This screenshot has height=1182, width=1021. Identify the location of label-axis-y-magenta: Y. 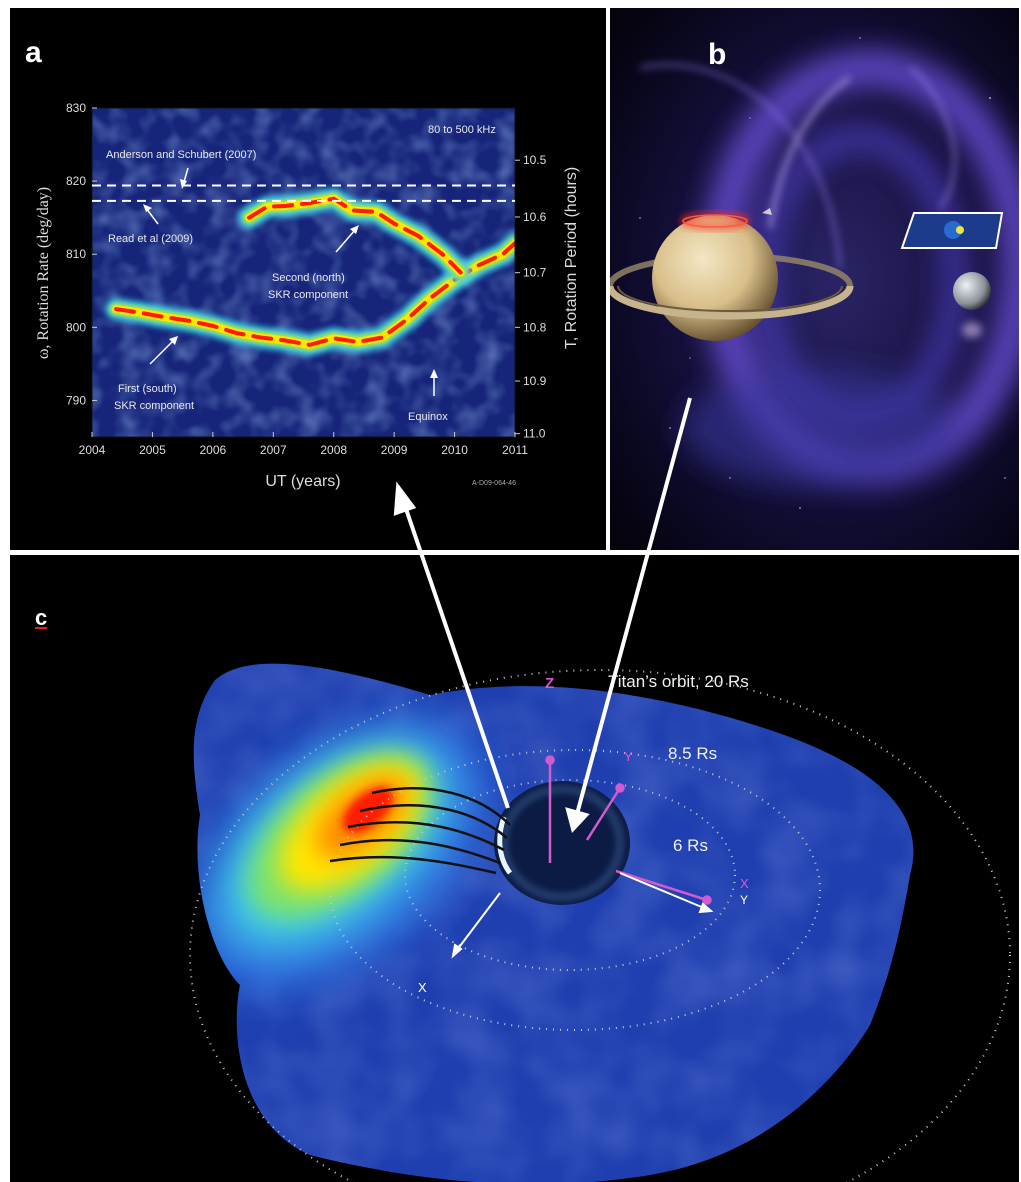
(628, 756).